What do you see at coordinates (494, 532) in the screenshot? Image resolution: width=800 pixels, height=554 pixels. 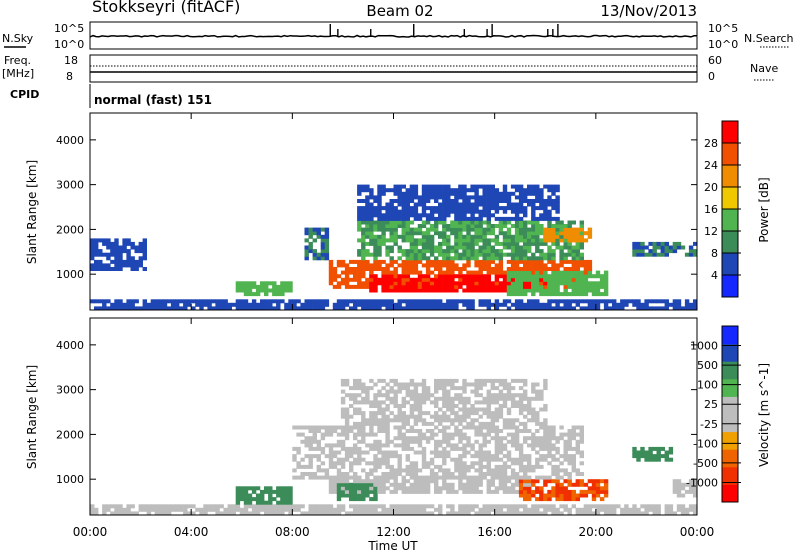 I see `x-tick-label: 16:00` at bounding box center [494, 532].